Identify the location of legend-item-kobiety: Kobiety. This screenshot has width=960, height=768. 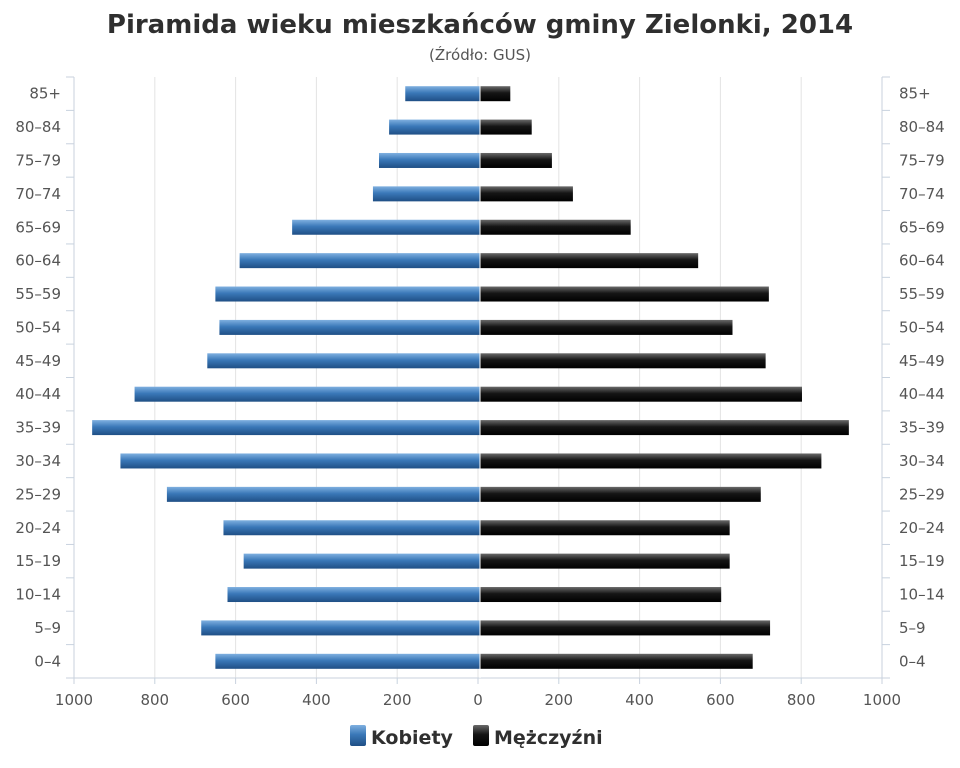
(402, 737).